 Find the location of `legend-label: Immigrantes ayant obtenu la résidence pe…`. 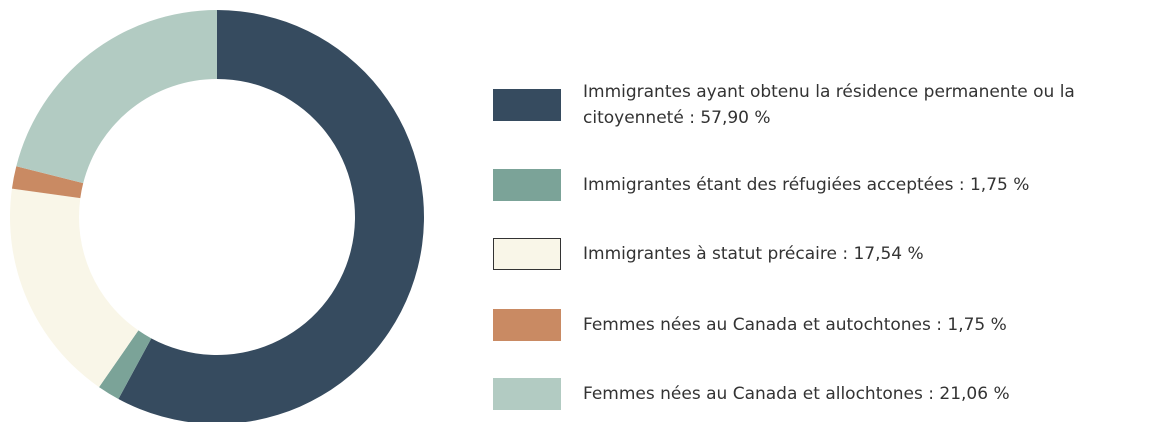

legend-label: Immigrantes ayant obtenu la résidence pe… is located at coordinates (829, 105).